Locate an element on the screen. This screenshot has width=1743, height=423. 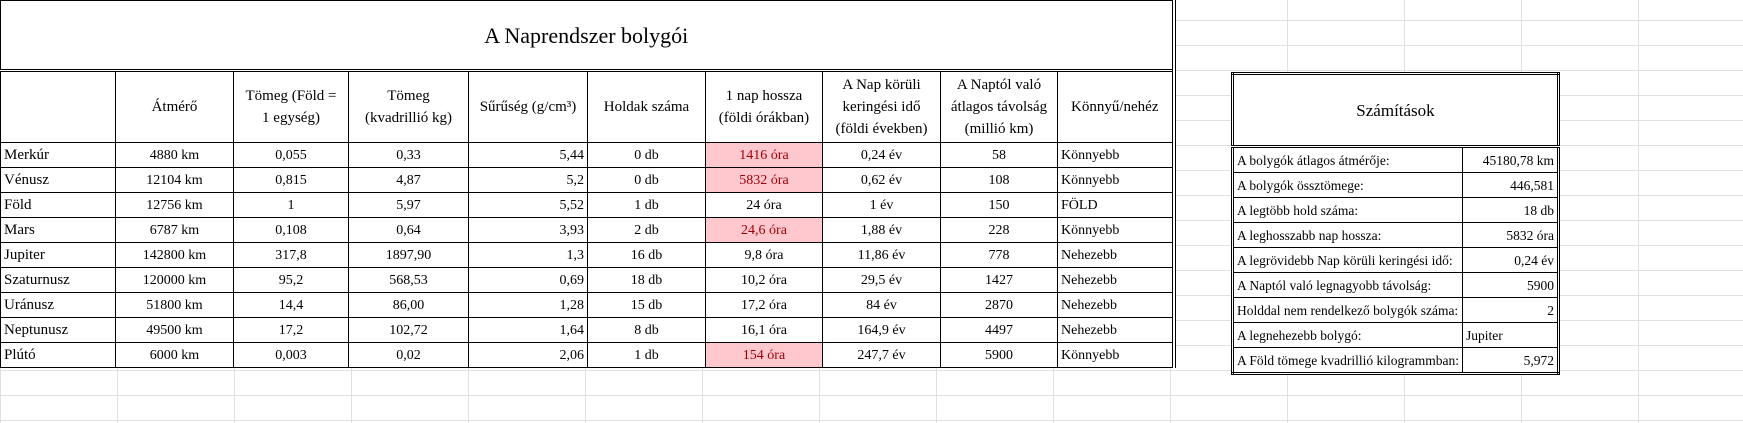
planet-name-cell: Plútó is located at coordinates (58, 355).